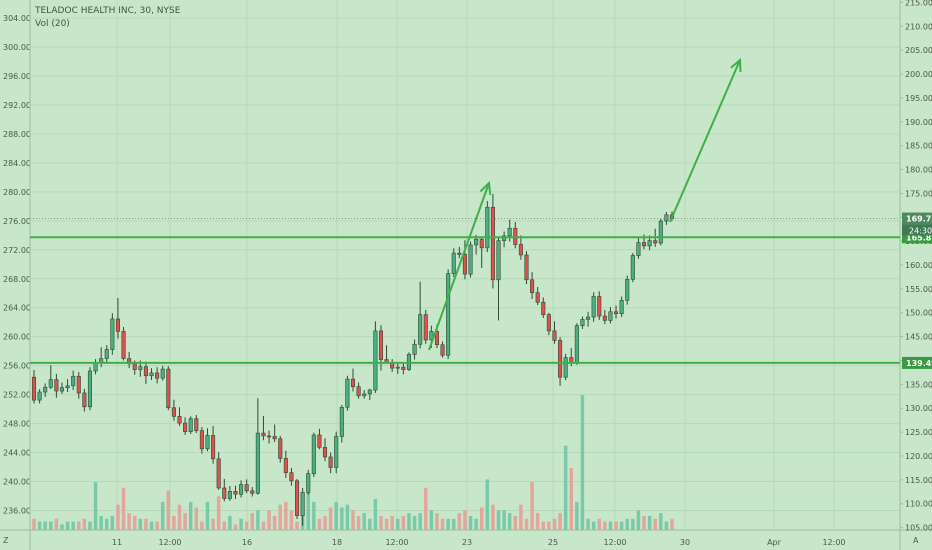  What do you see at coordinates (459, 266) in the screenshot?
I see `trend-arrow` at bounding box center [459, 266].